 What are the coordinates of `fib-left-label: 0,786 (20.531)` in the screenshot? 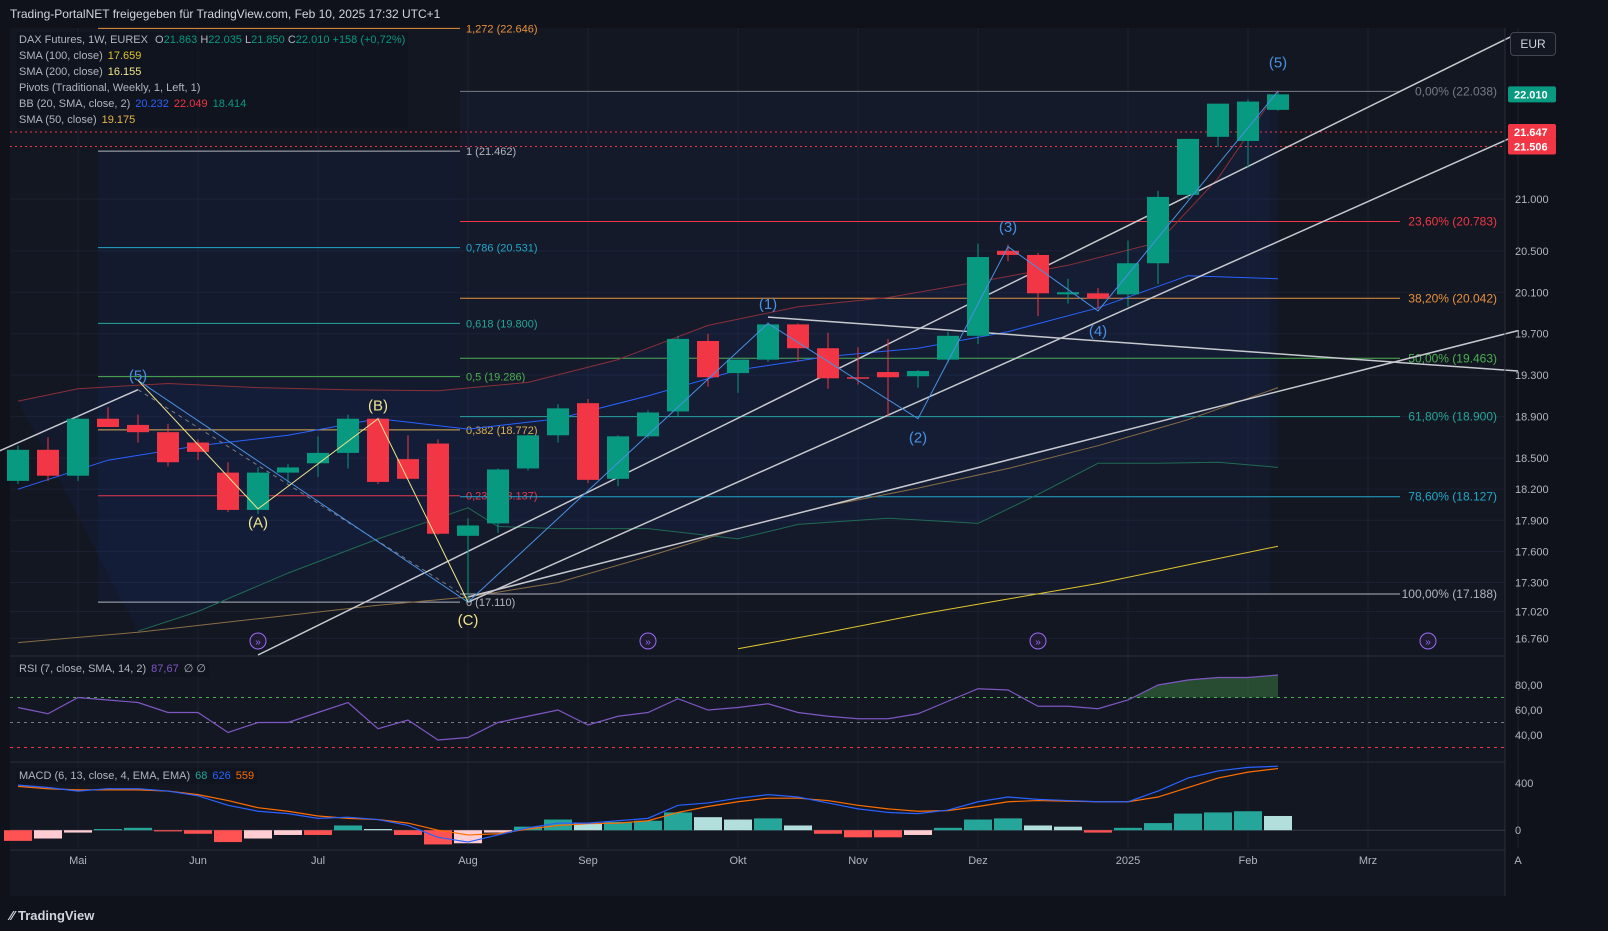 It's located at (502, 249).